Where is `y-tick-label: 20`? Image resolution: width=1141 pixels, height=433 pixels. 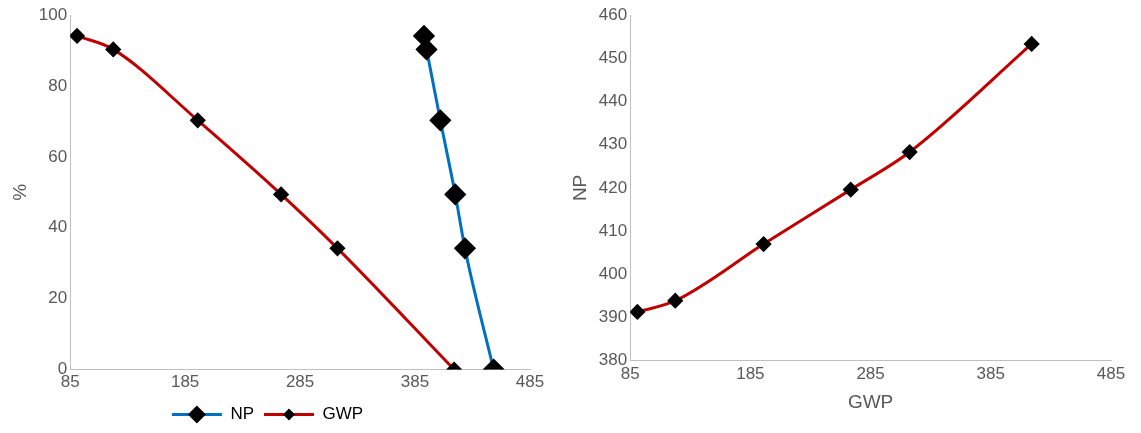
y-tick-label: 20 is located at coordinates (58, 298).